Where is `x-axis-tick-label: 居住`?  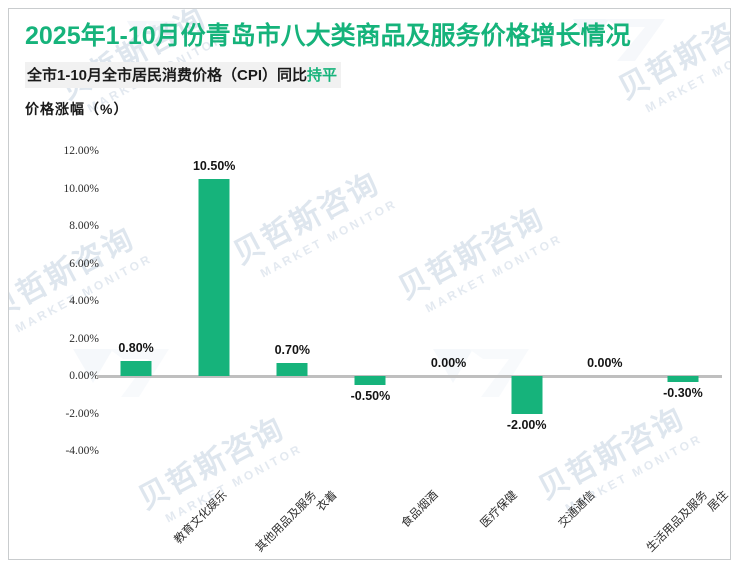
x-axis-tick-label: 居住 is located at coordinates (718, 501).